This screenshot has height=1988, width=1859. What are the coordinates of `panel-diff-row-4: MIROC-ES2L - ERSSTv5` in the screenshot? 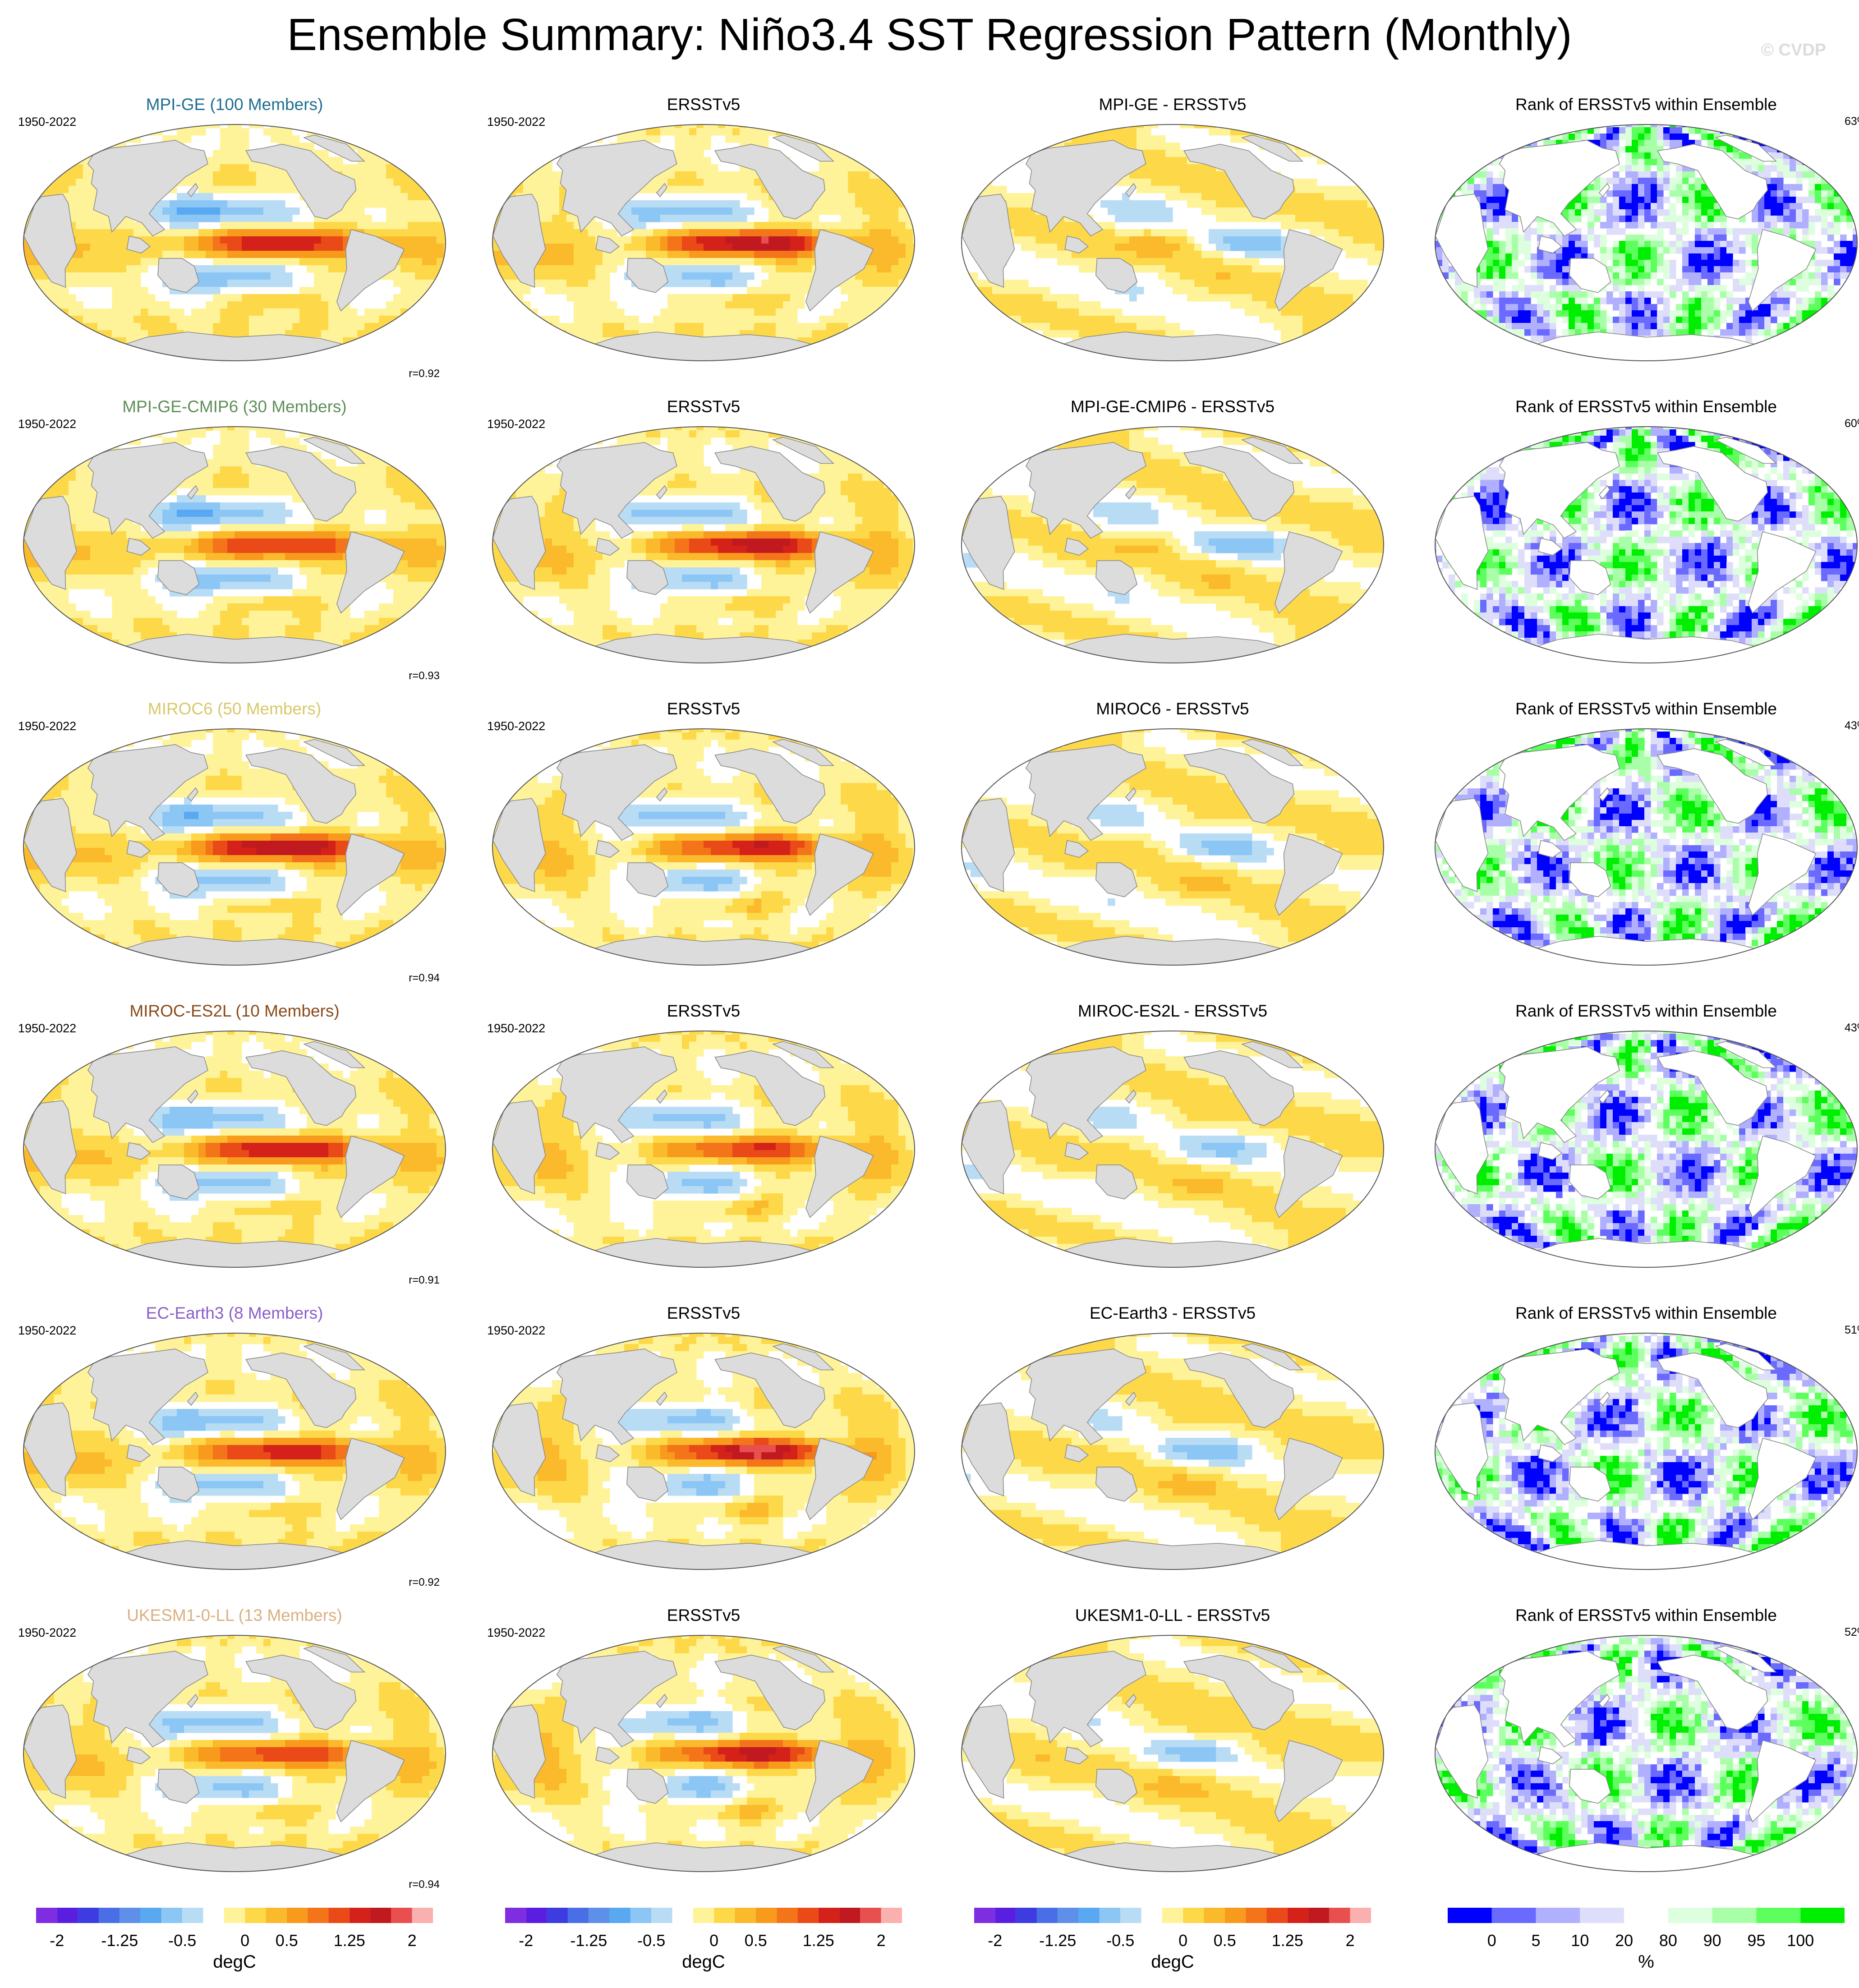 It's located at (1172, 1148).